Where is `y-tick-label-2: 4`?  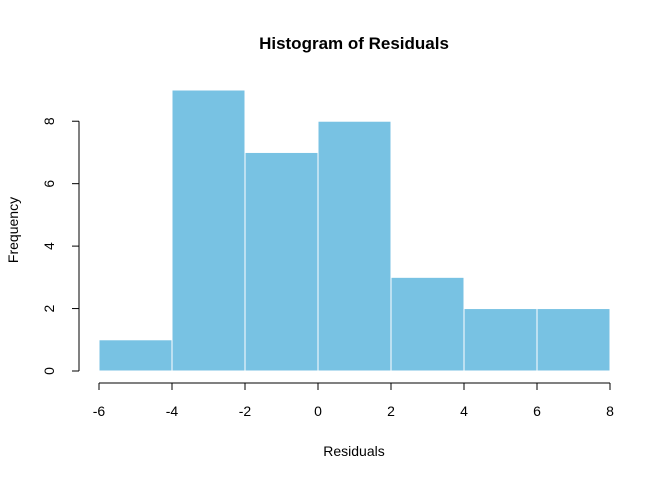 y-tick-label-2: 4 is located at coordinates (49, 246).